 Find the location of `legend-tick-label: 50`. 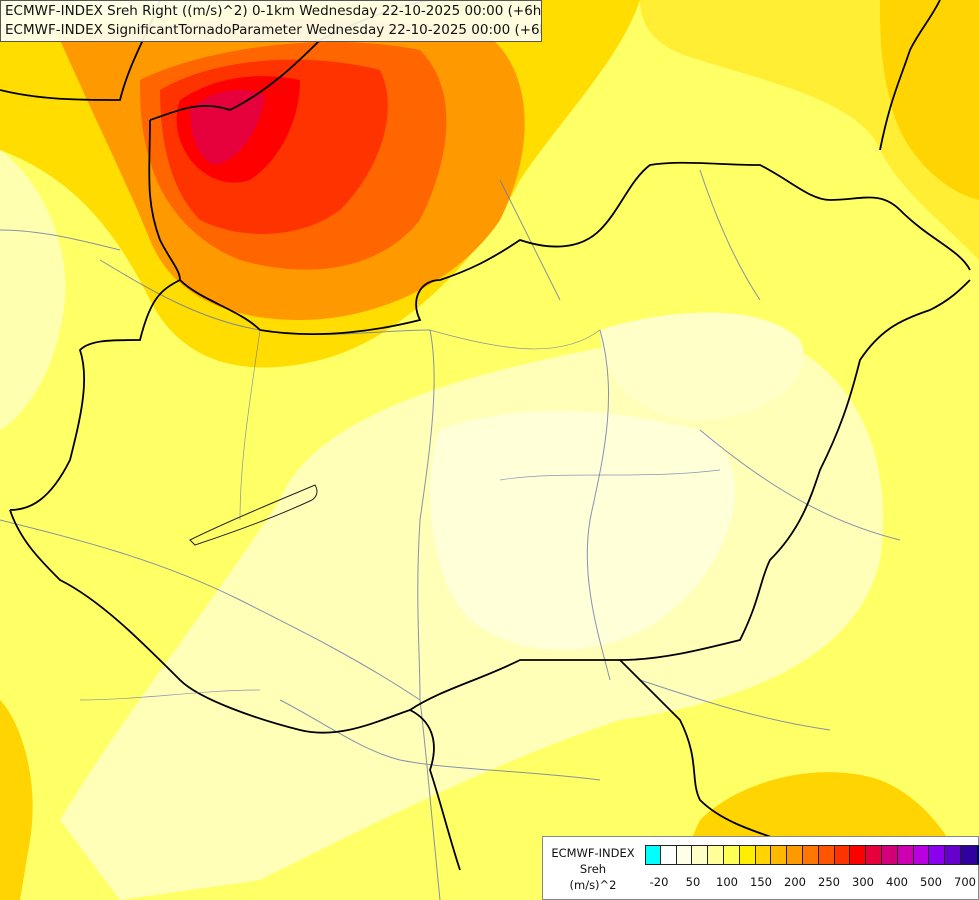

legend-tick-label: 50 is located at coordinates (693, 882).